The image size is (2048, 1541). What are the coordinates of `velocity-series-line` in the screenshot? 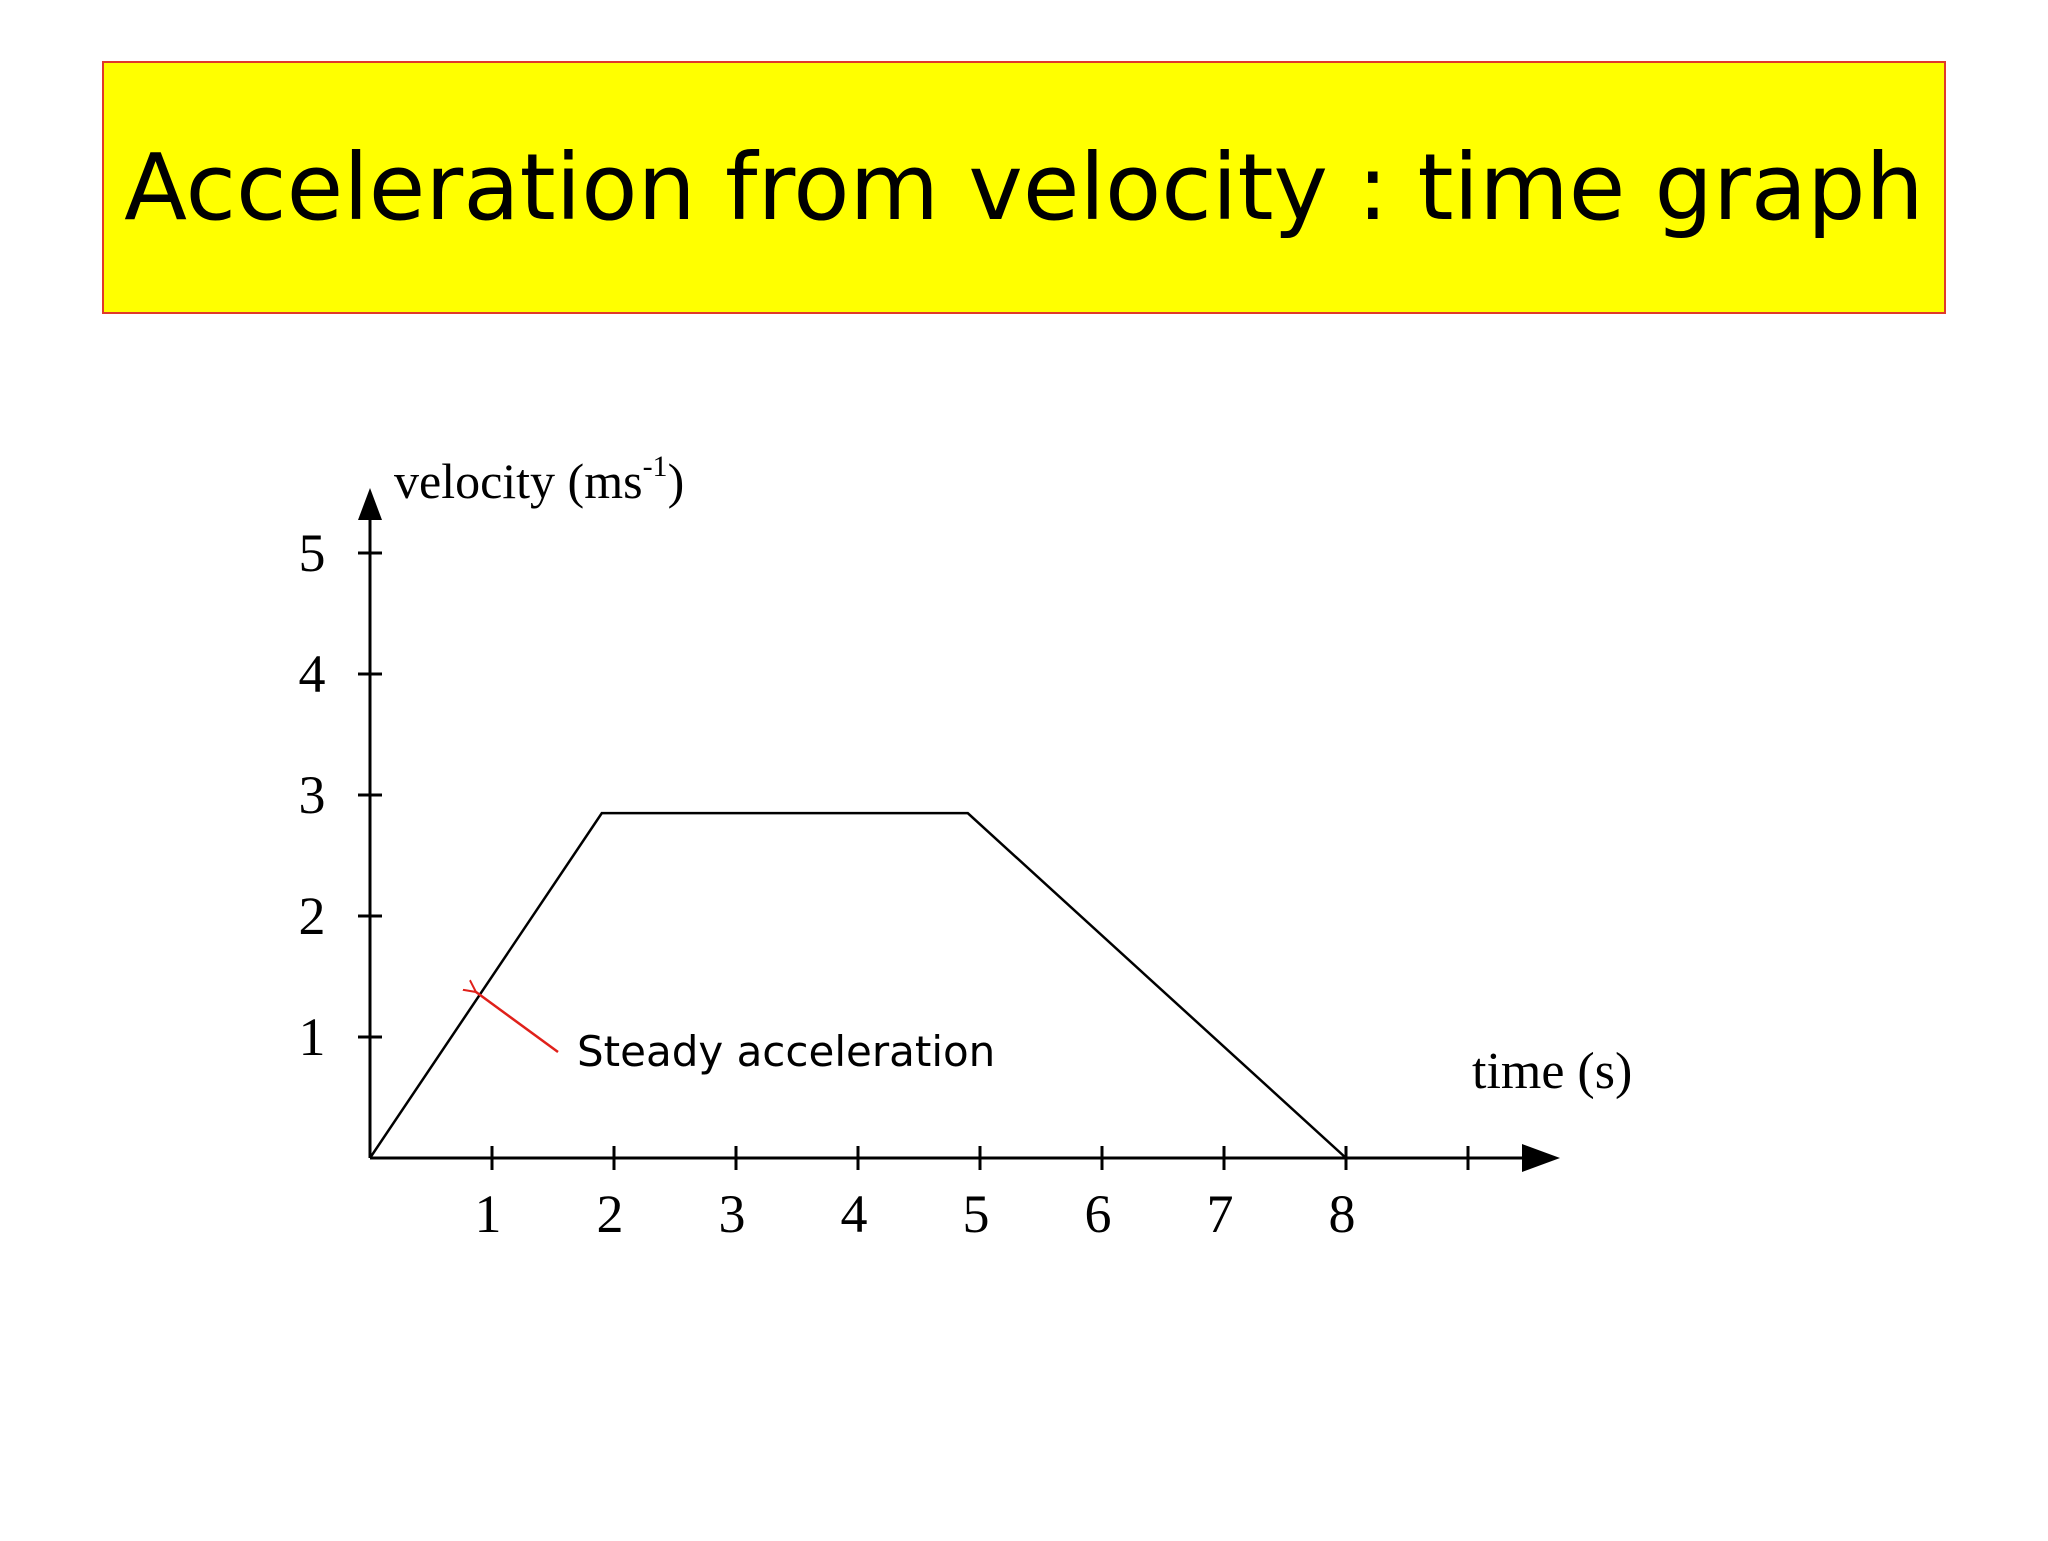 It's located at (857, 985).